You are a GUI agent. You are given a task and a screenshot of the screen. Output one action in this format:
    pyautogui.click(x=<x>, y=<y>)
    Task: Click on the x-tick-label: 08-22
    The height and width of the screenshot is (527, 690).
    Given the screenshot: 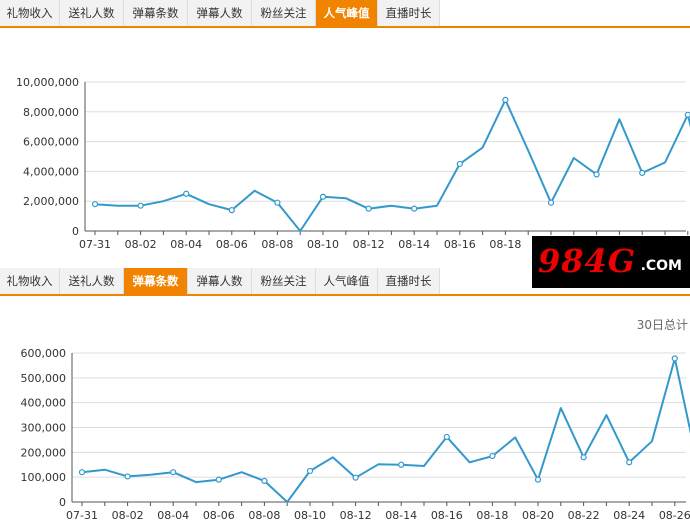 What is the action you would take?
    pyautogui.click(x=584, y=515)
    